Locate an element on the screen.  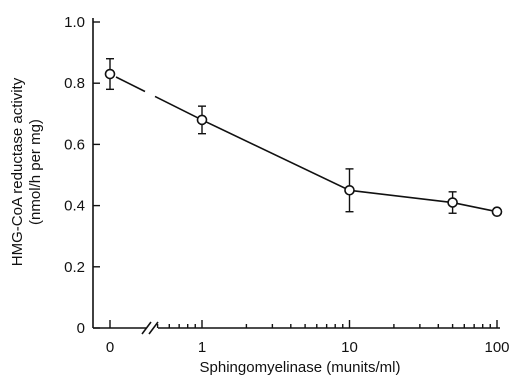
x-tick-label: 1 is located at coordinates (202, 347).